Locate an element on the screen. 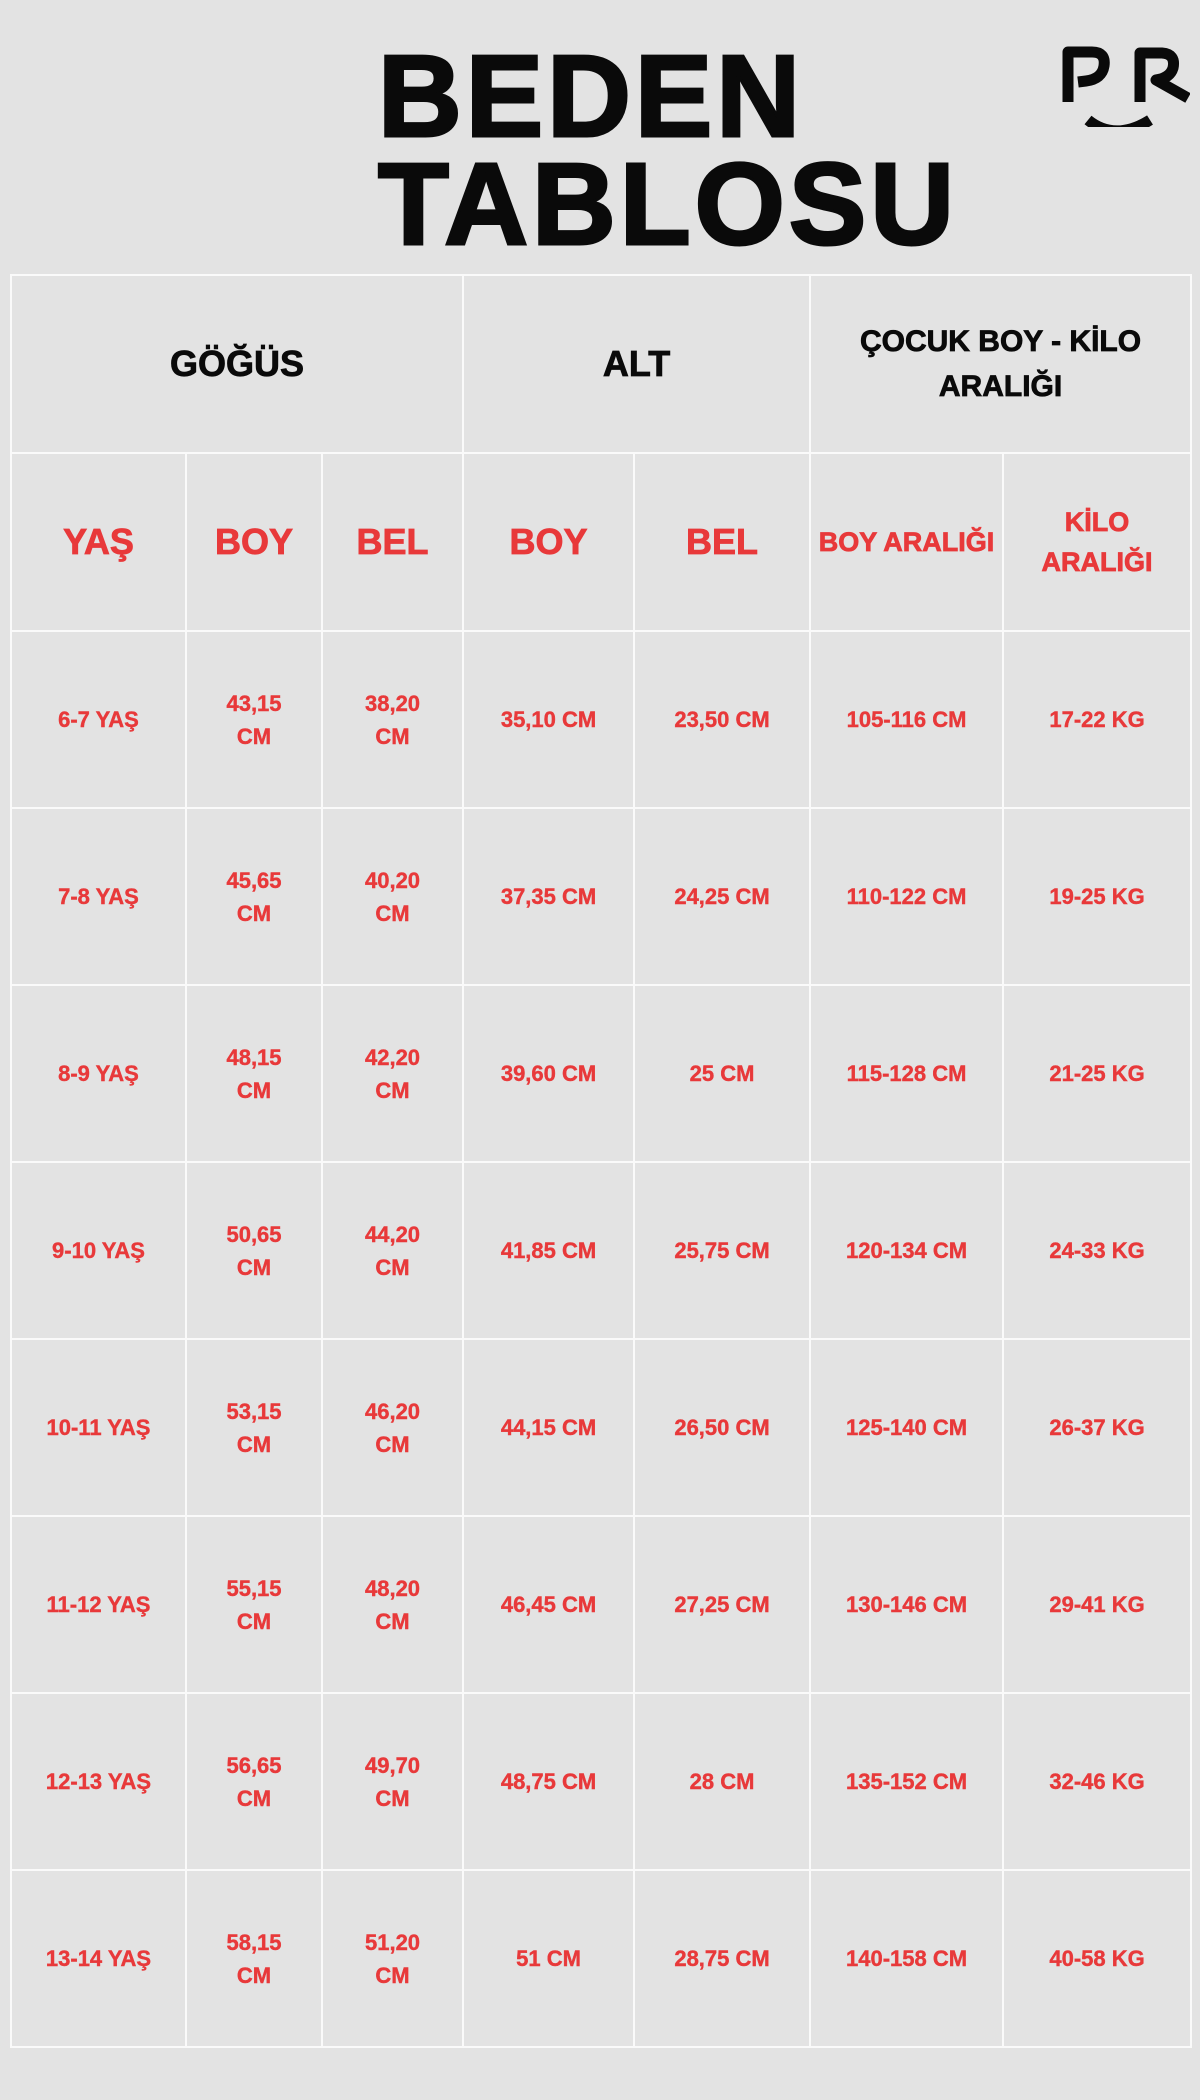 Image resolution: width=1200 pixels, height=2100 pixels. cell-gogus-boy: 56,65 CM is located at coordinates (254, 1781).